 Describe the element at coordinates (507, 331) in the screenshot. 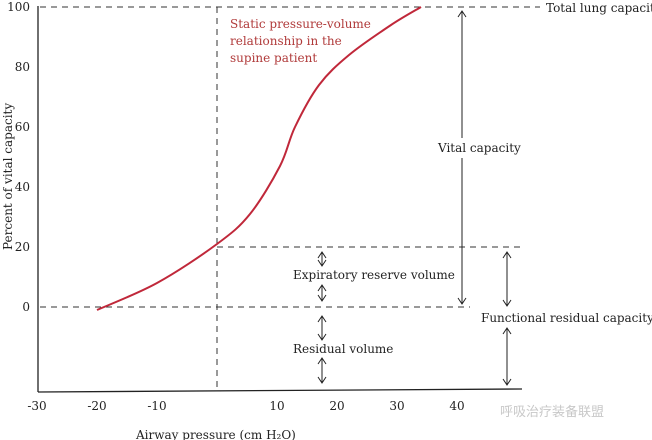

I see `frc-lower-arrow-head-up` at that location.